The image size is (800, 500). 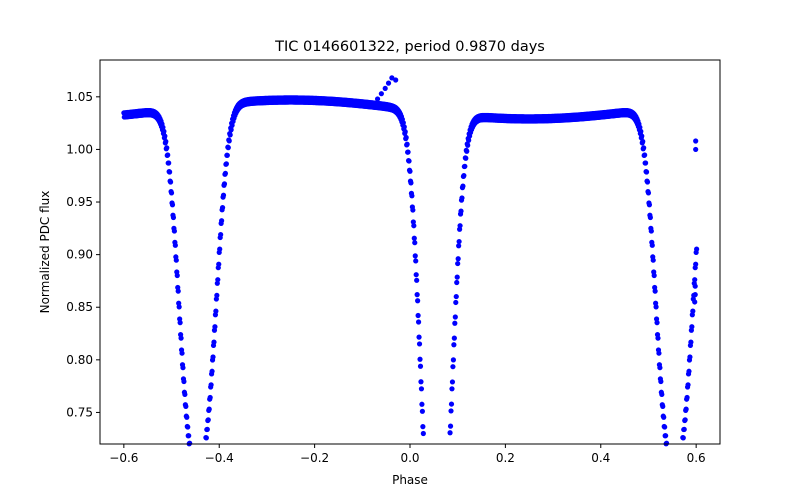 I want to click on x-tick-label: 0.0, so click(x=409, y=458).